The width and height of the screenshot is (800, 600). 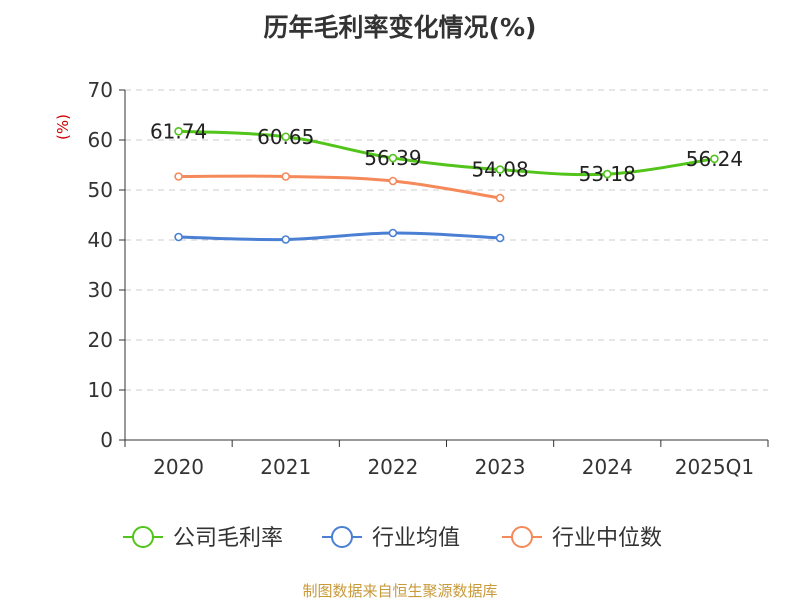 I want to click on y-tick-label: 0, so click(x=106, y=440).